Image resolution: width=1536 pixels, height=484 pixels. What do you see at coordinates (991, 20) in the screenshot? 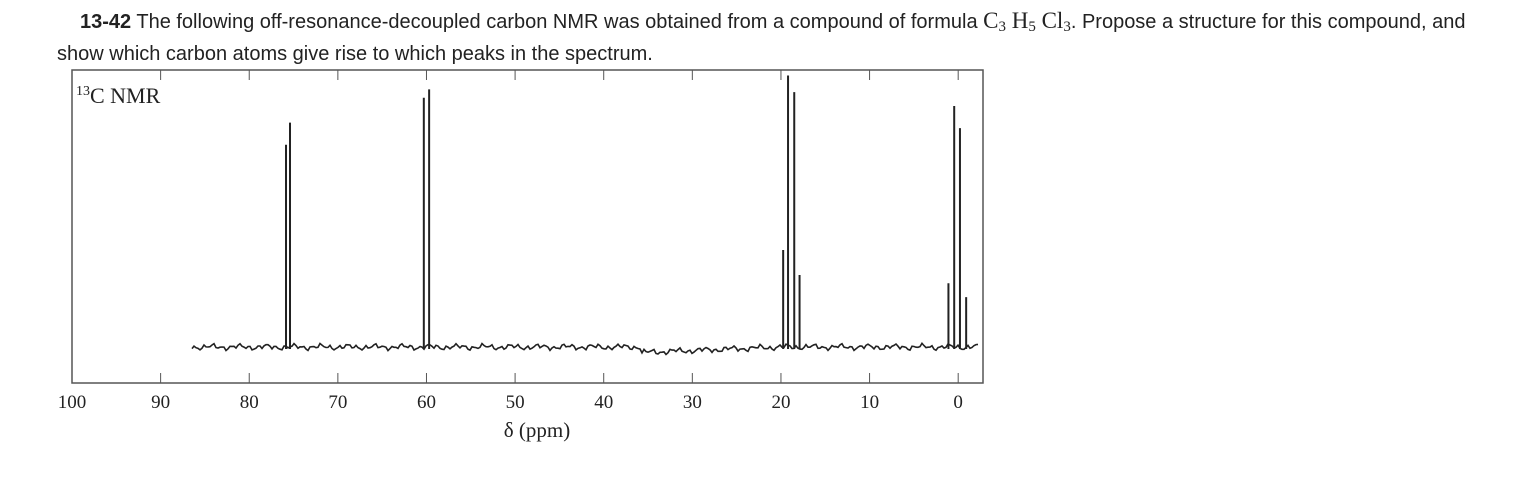
I see `element: C` at bounding box center [991, 20].